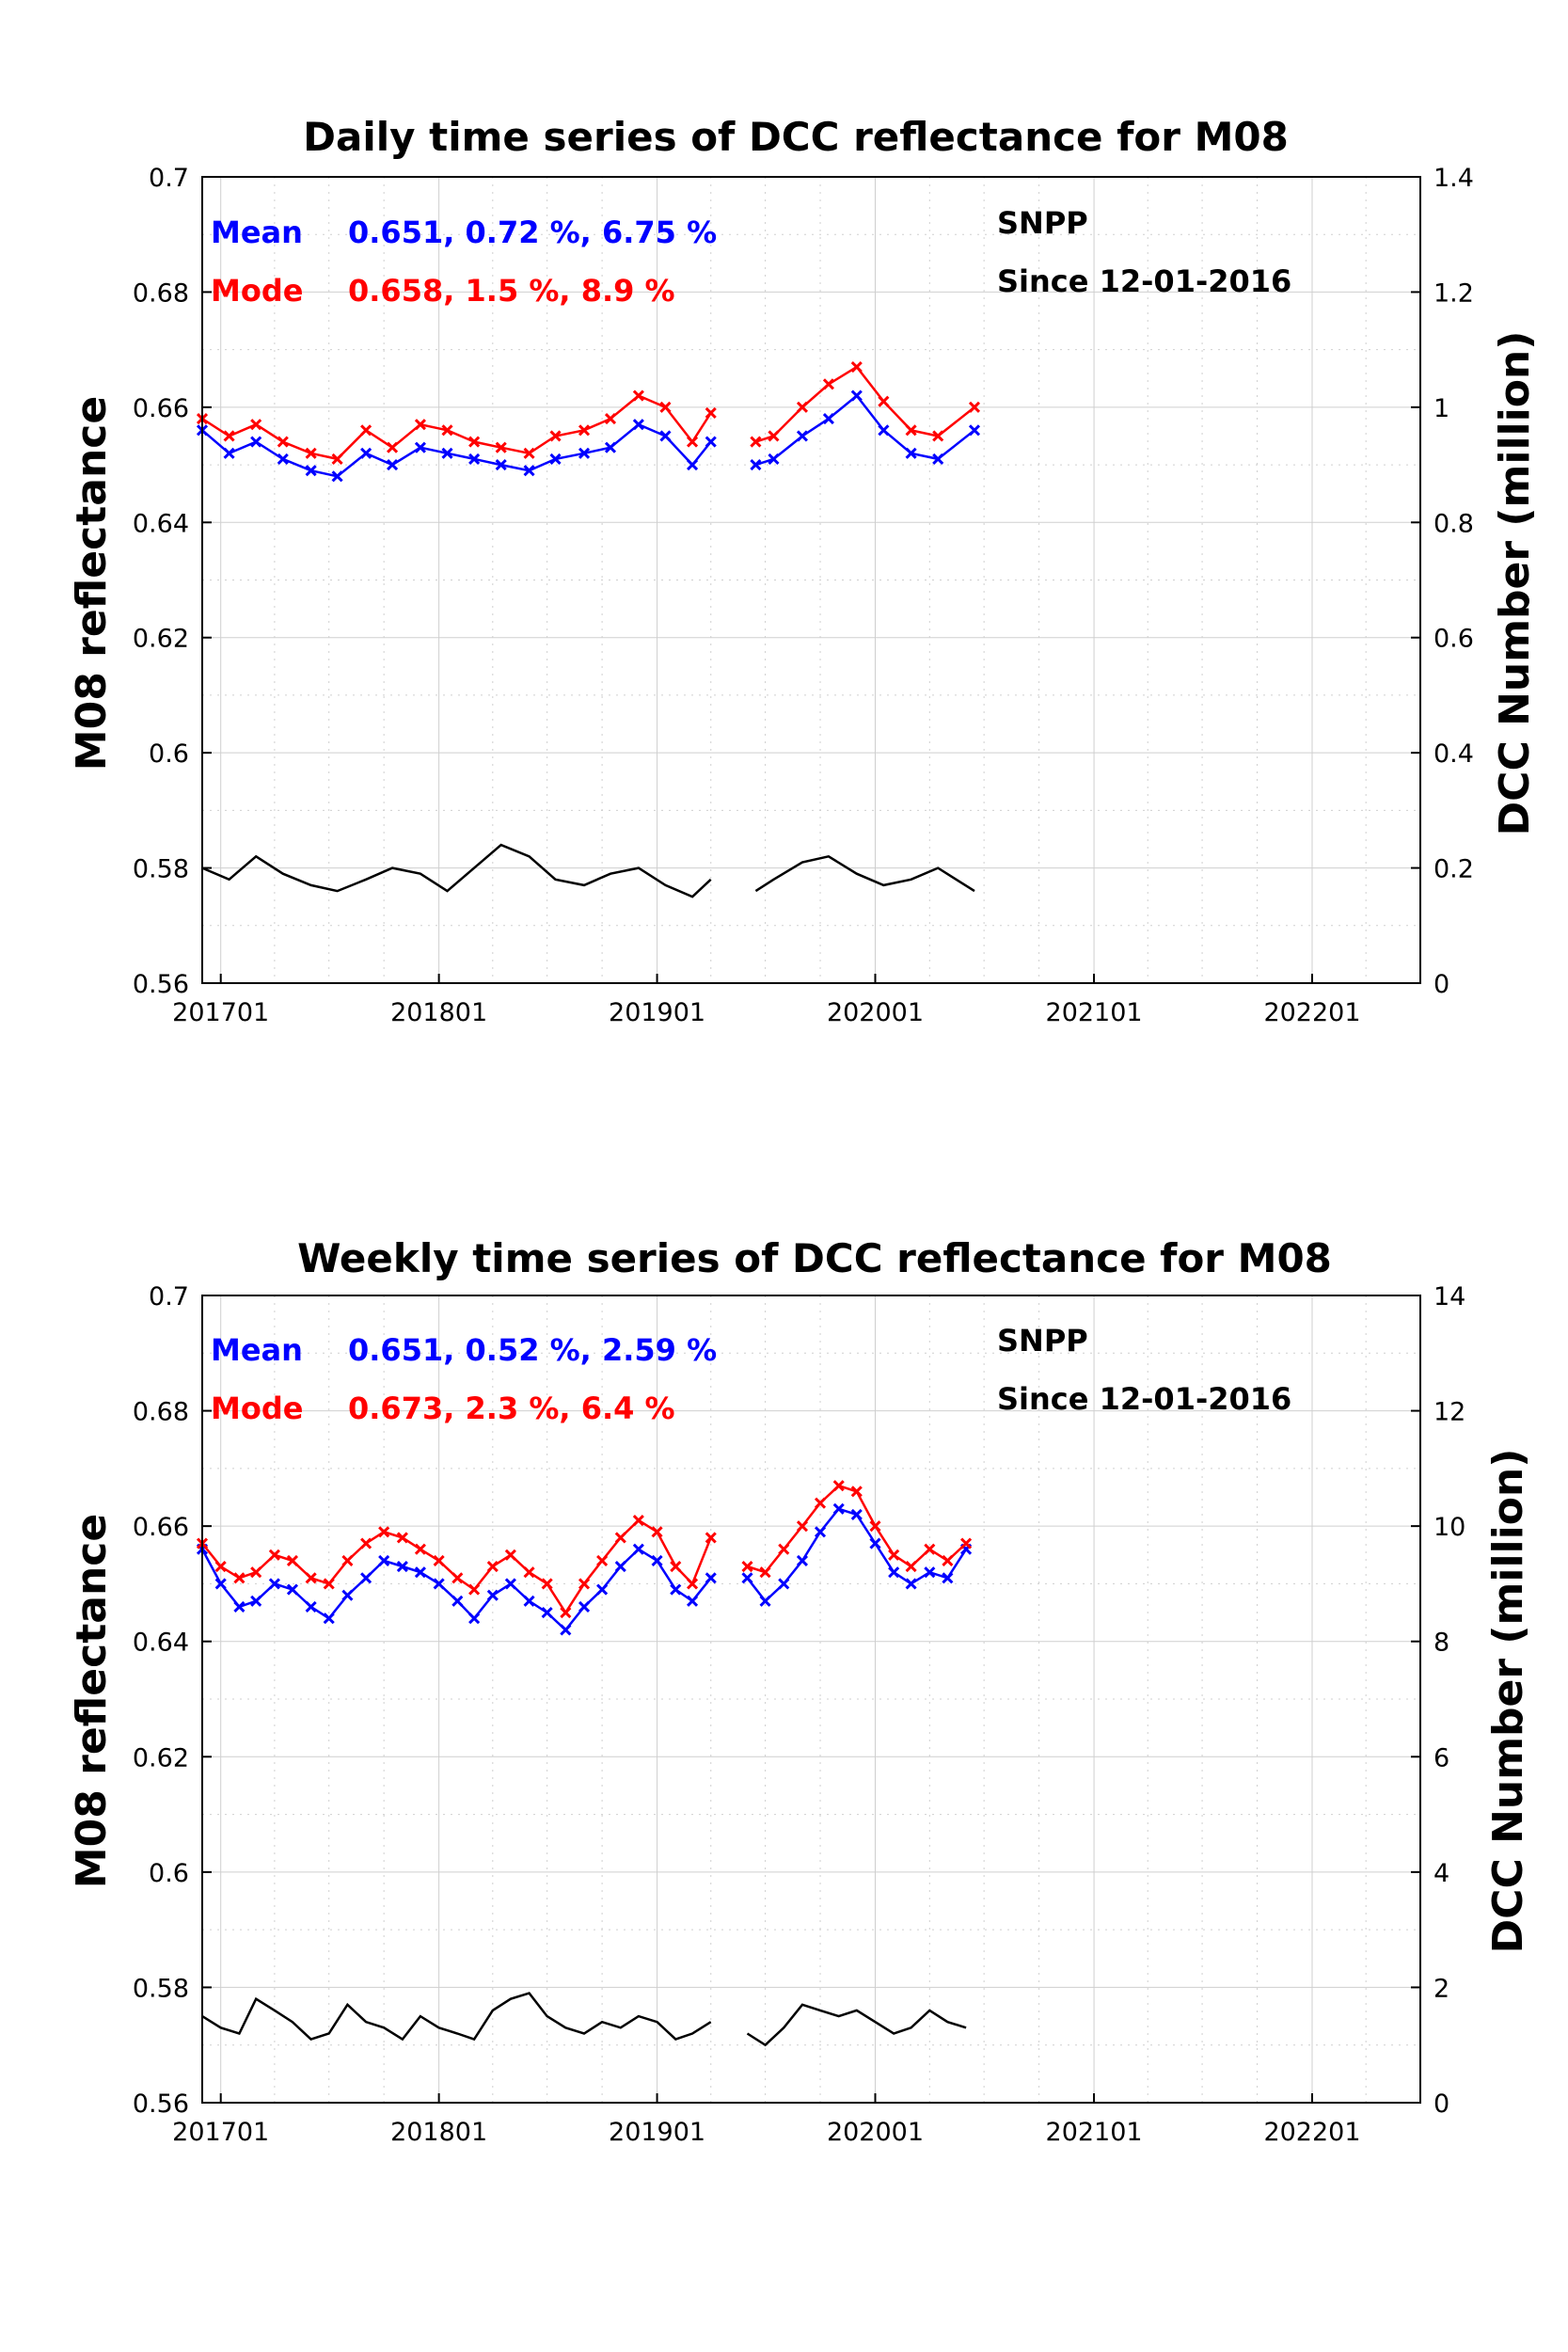  Describe the element at coordinates (1515, 583) in the screenshot. I see `y2-axis-label: DCC Number (million)` at that location.